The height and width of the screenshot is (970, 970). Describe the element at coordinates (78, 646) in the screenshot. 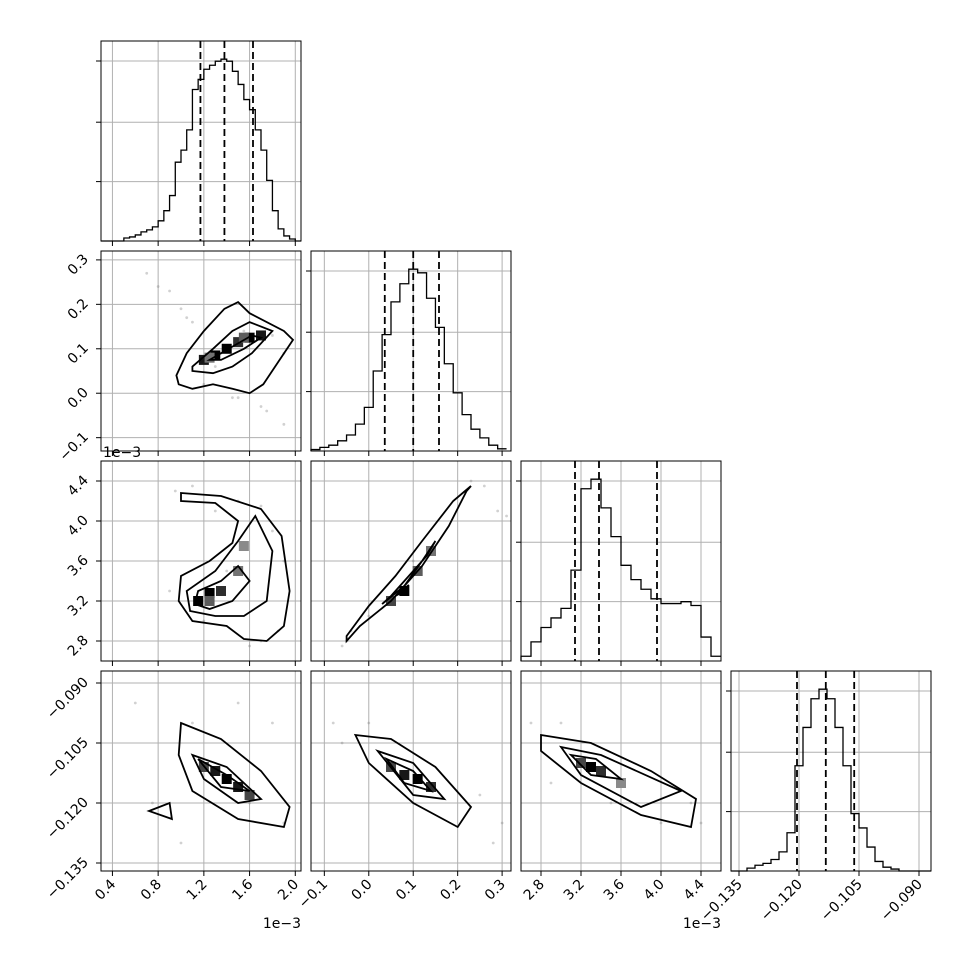

I see `y-tick-label: 2.8` at that location.